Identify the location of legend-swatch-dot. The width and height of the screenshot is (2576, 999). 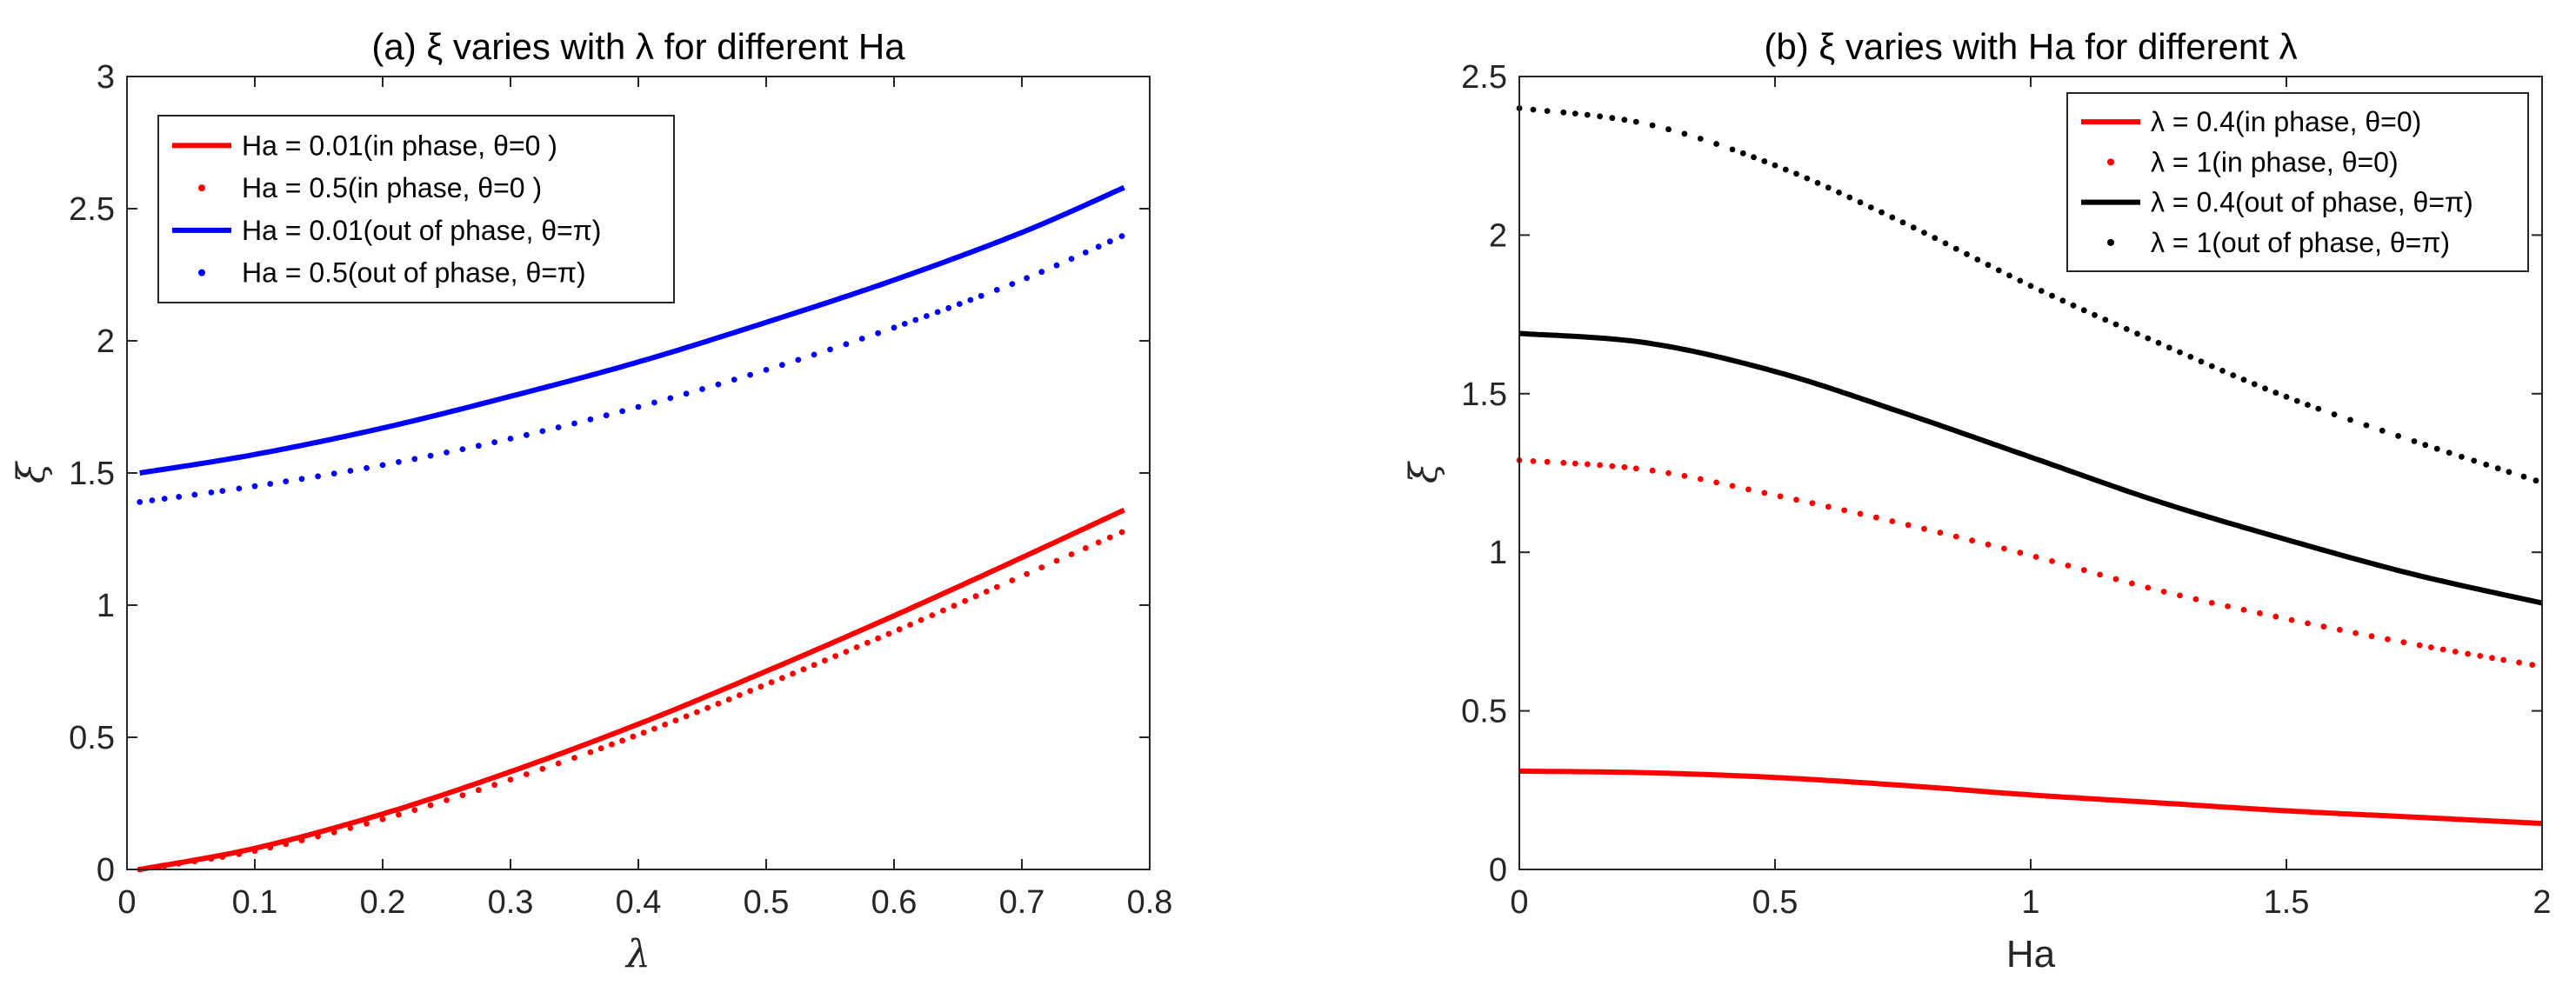
(2111, 162).